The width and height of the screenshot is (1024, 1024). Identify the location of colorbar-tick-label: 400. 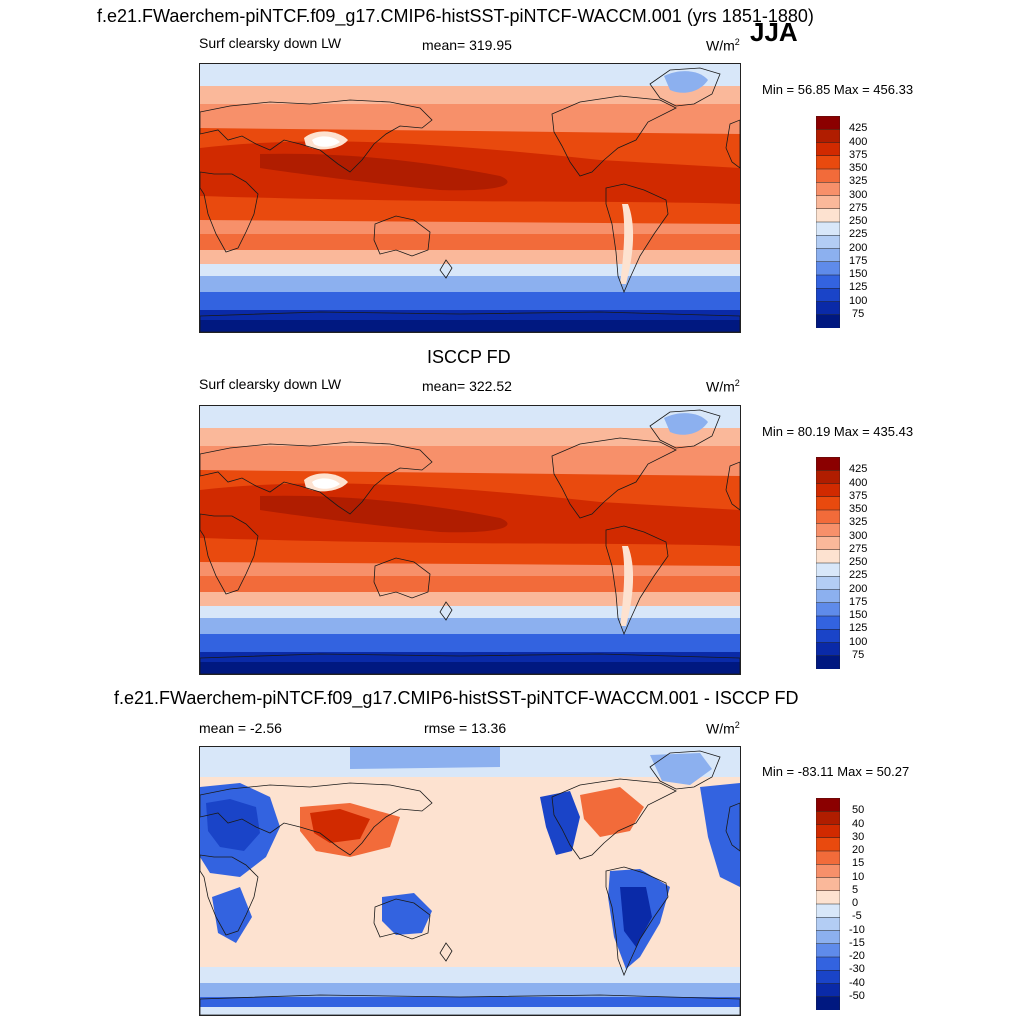
(858, 141).